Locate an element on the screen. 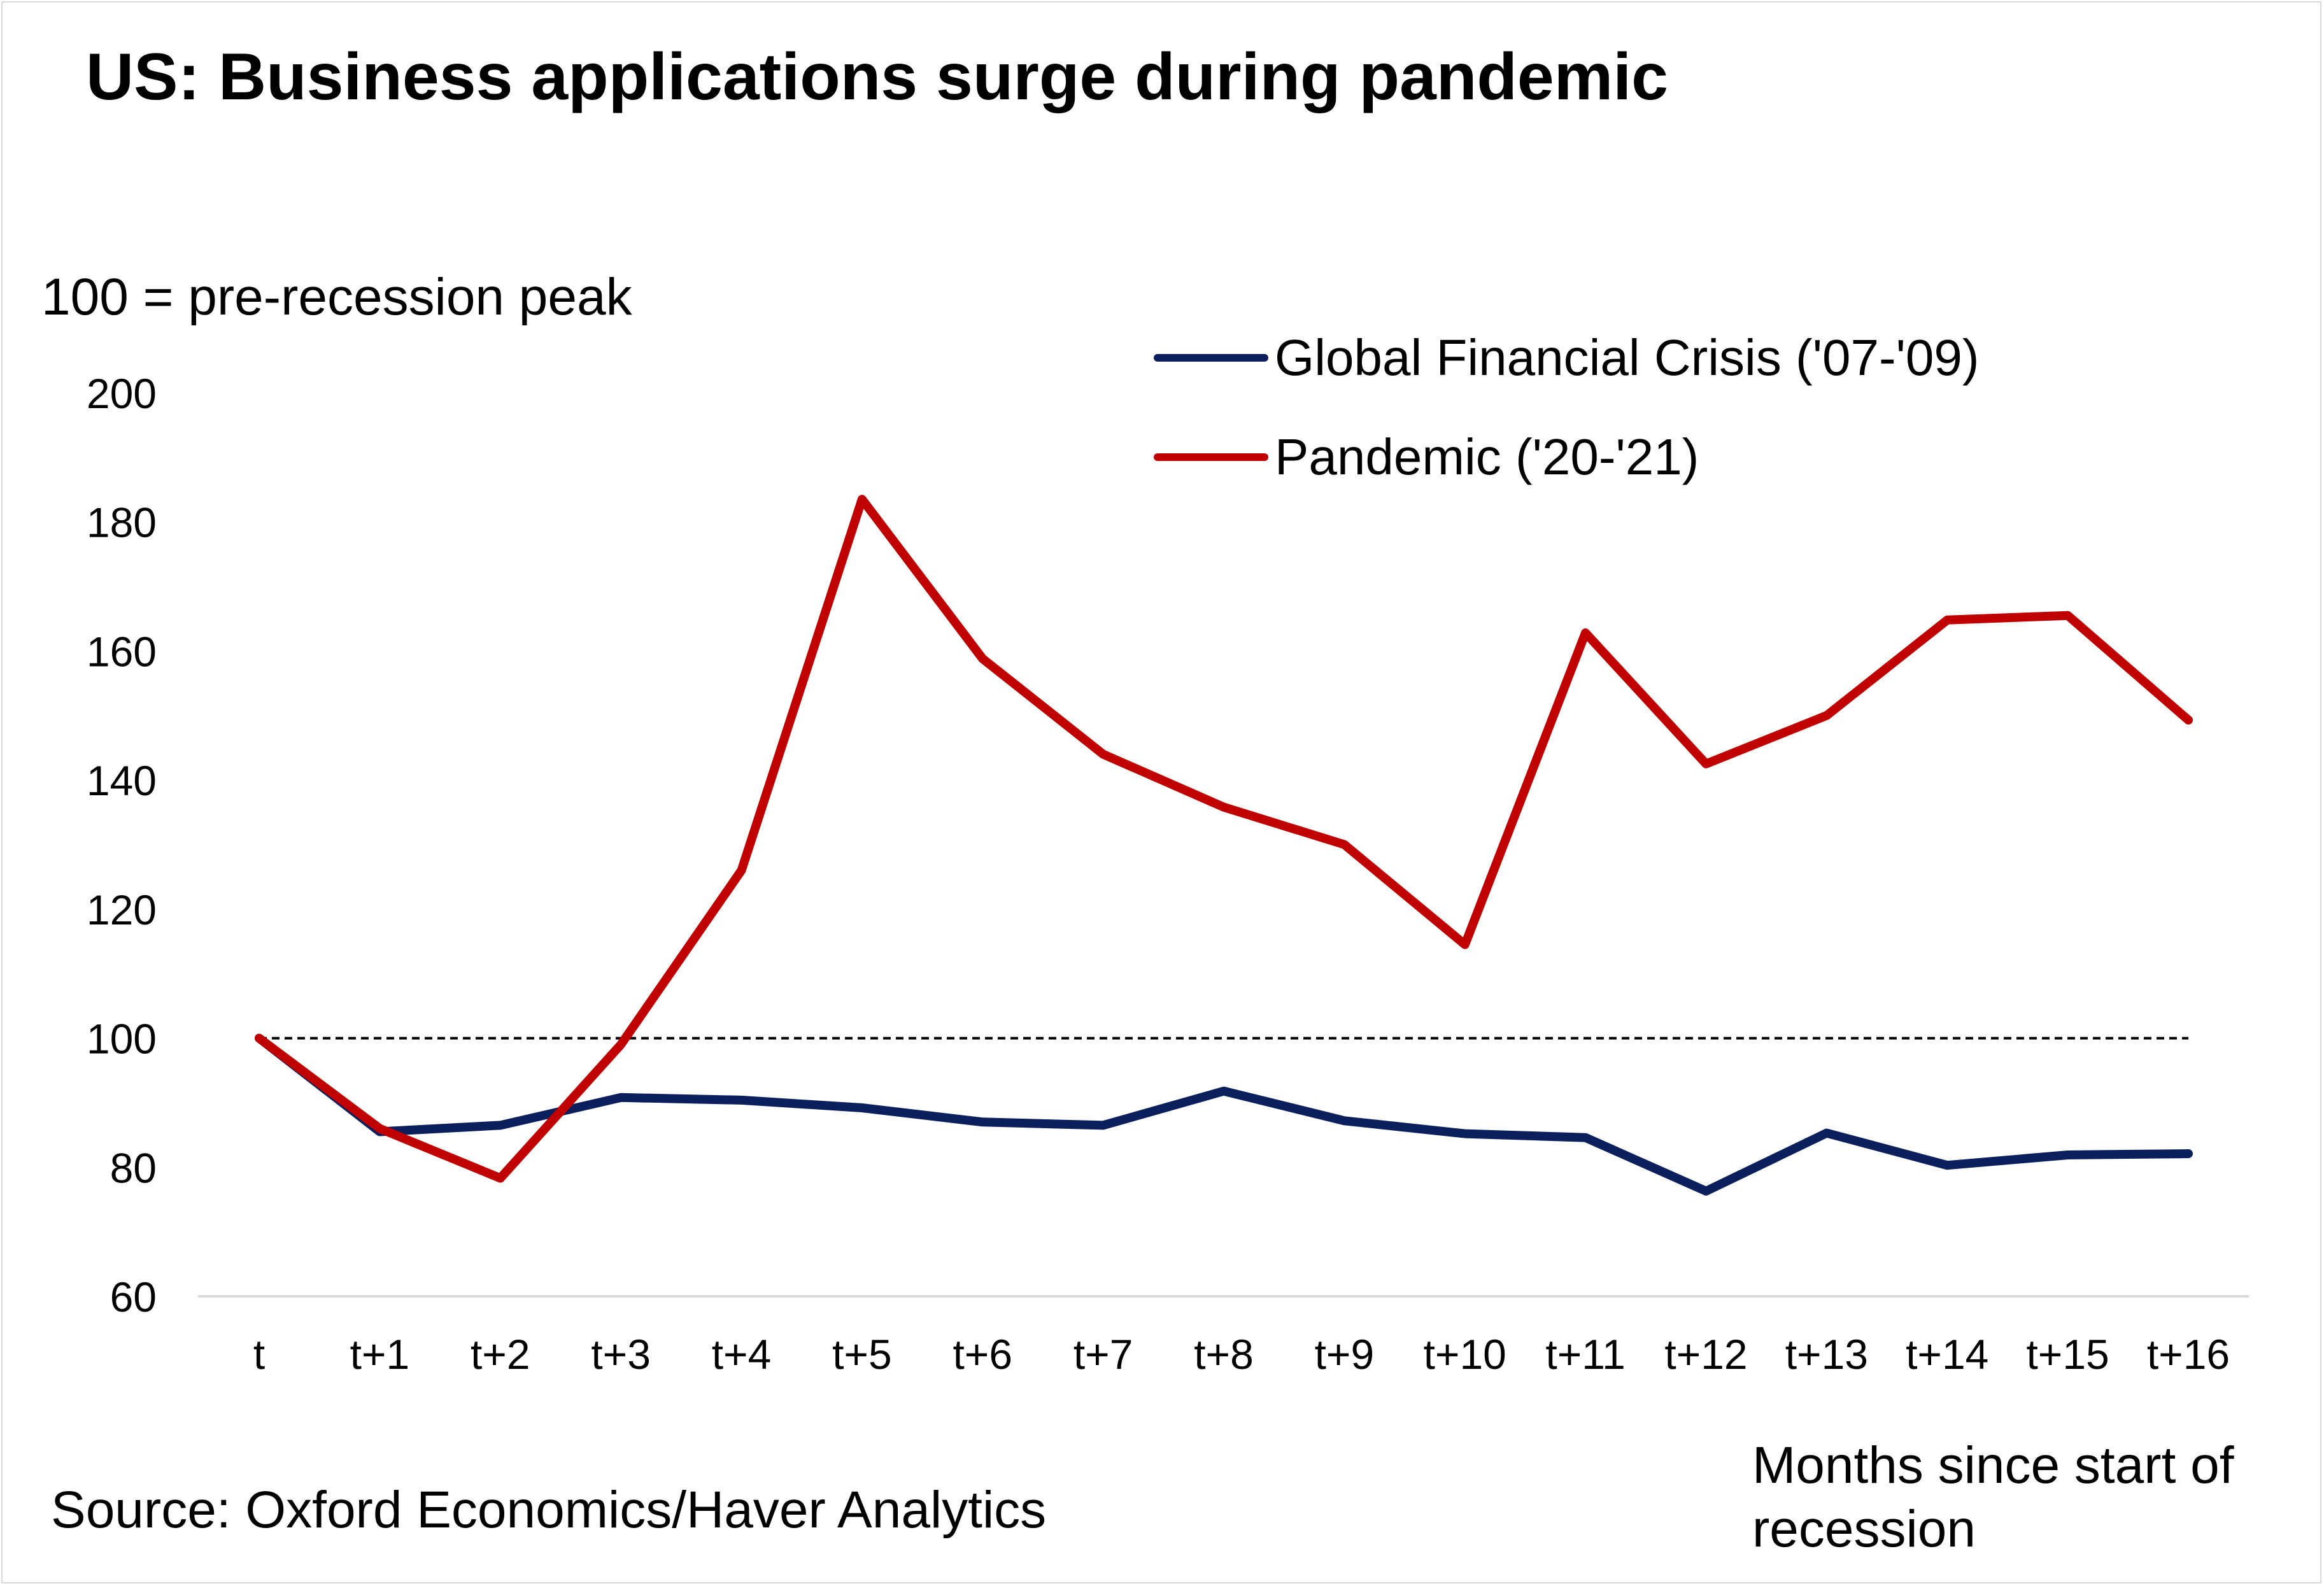  legend-swatch-pandemic is located at coordinates (1211, 457).